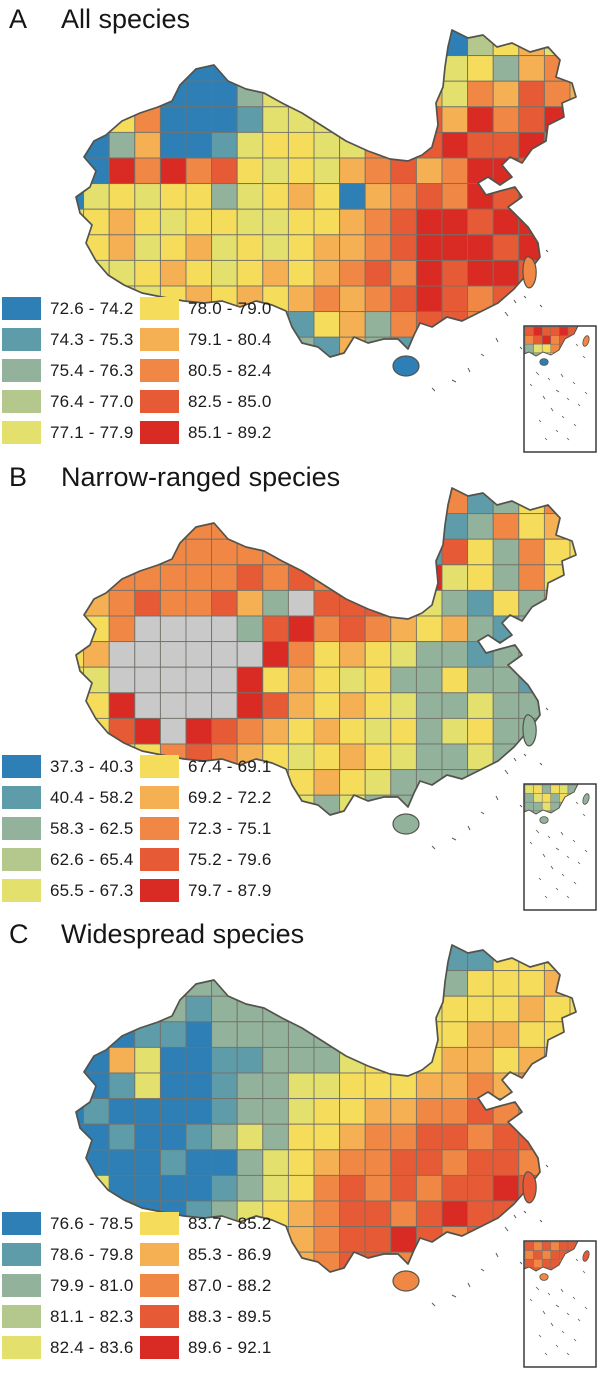 The width and height of the screenshot is (600, 1373). I want to click on legend-label: 65.5 - 67.3, so click(92, 890).